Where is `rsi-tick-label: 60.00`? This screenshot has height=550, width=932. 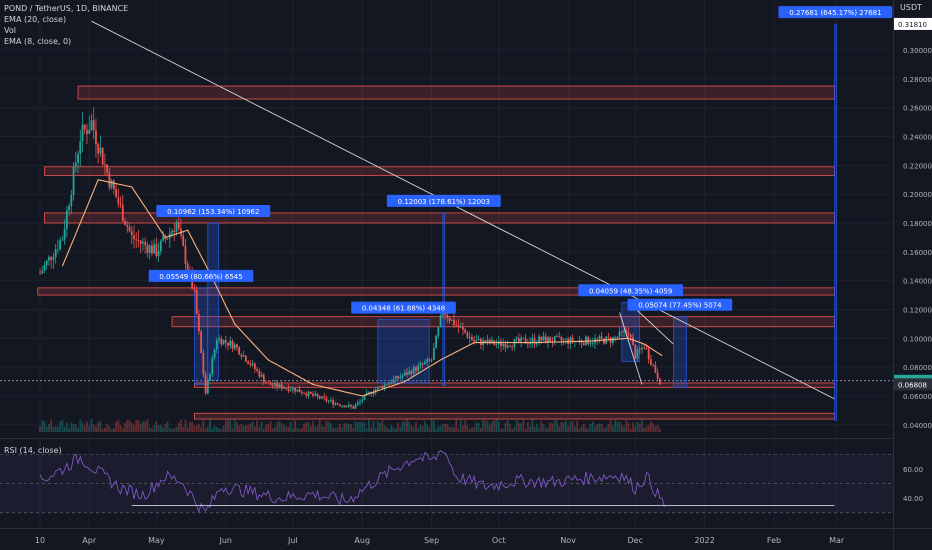
rsi-tick-label: 60.00 is located at coordinates (913, 470).